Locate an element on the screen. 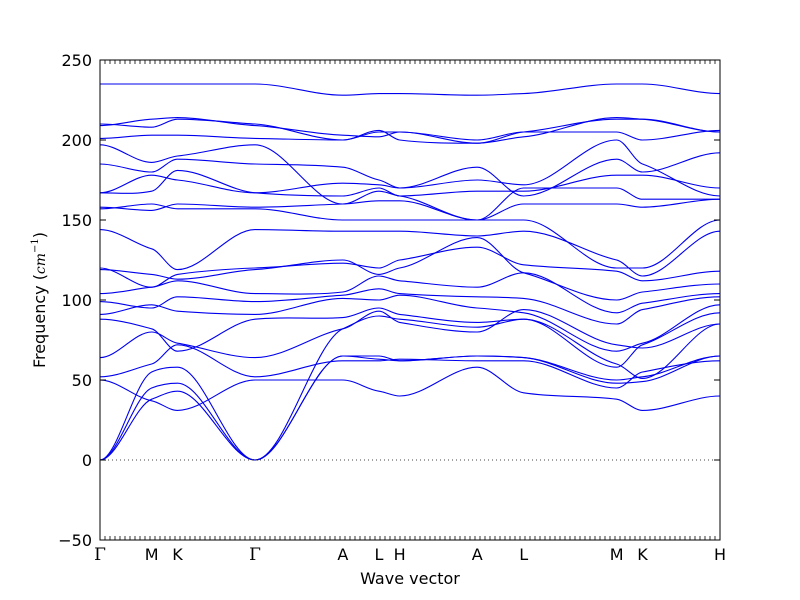 This screenshot has width=800, height=600. y-tick-label: 200 is located at coordinates (76, 140).